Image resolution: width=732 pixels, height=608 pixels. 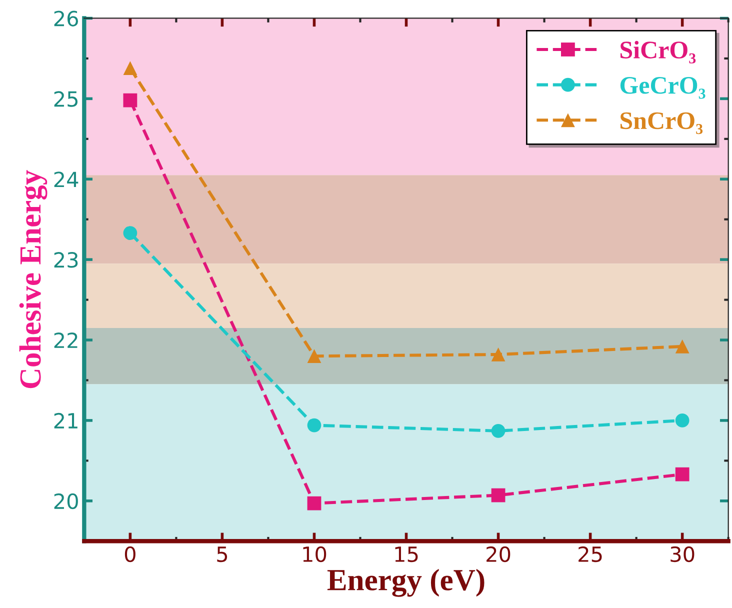 I want to click on y-tick-label: 23, so click(x=66, y=260).